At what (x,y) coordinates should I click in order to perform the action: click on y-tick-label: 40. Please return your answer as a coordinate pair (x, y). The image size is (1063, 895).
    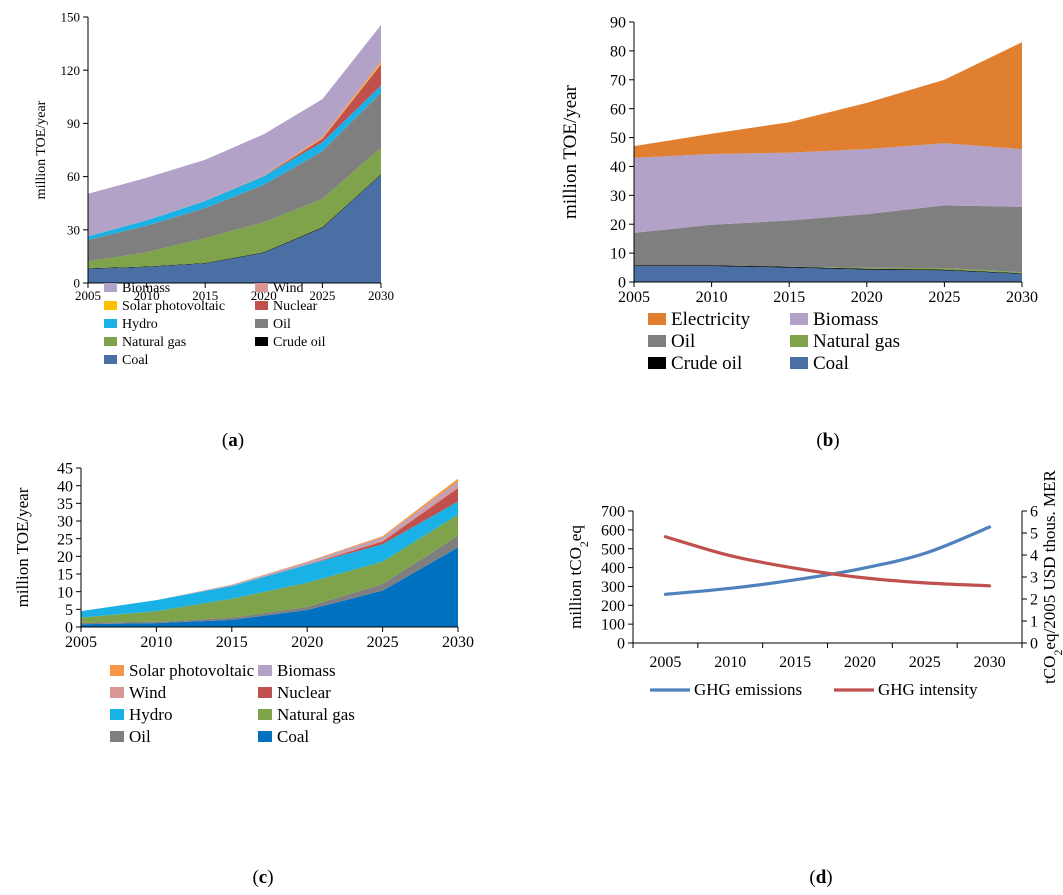
    Looking at the image, I should click on (65, 486).